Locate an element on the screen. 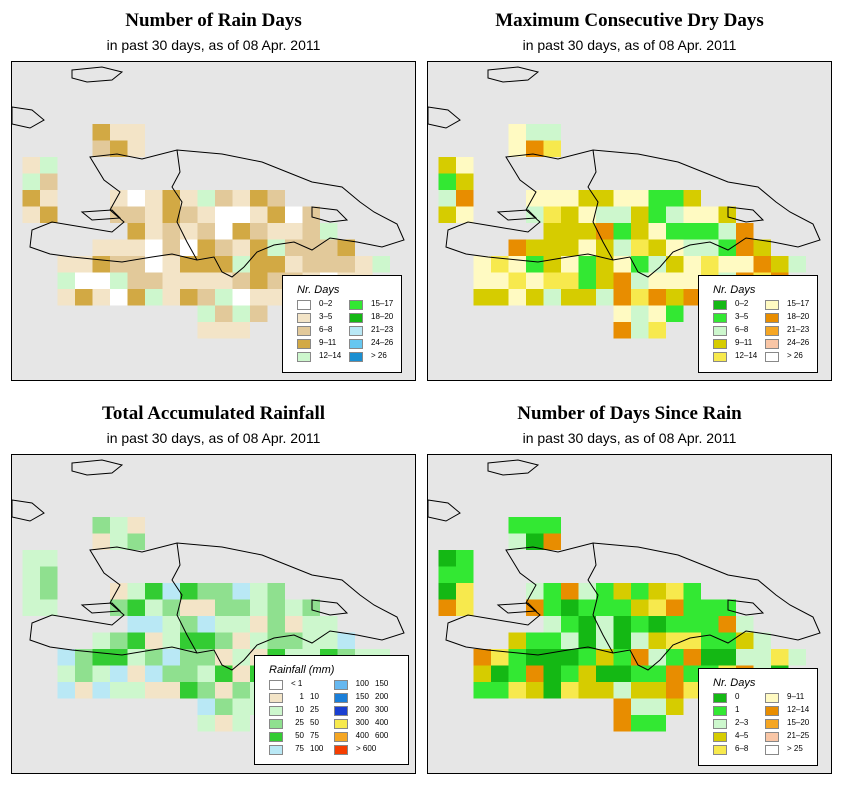  legend-label: 0–2 is located at coordinates (742, 303).